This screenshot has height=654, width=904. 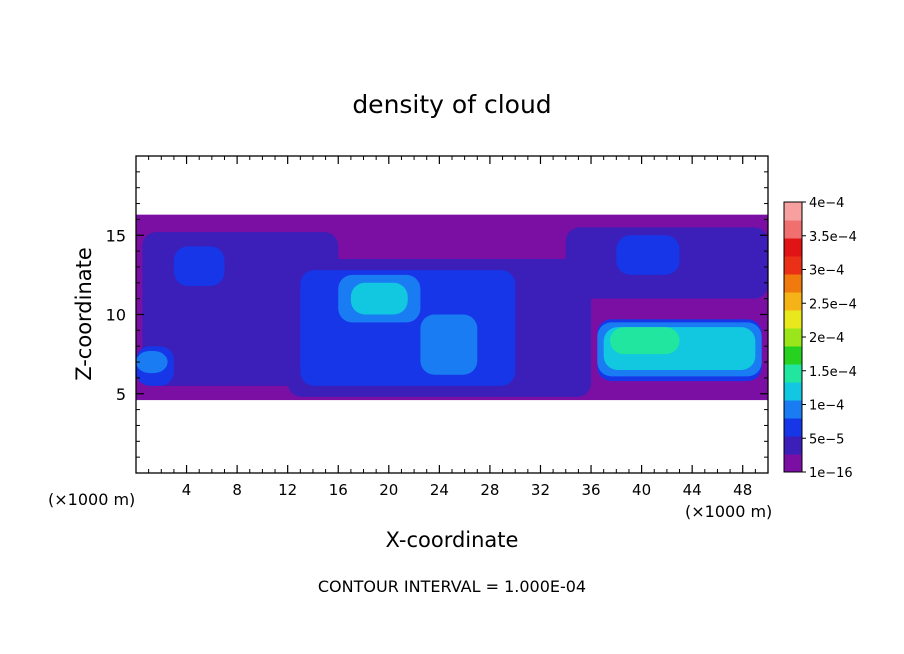 I want to click on x-tick-label: 48, so click(x=742, y=490).